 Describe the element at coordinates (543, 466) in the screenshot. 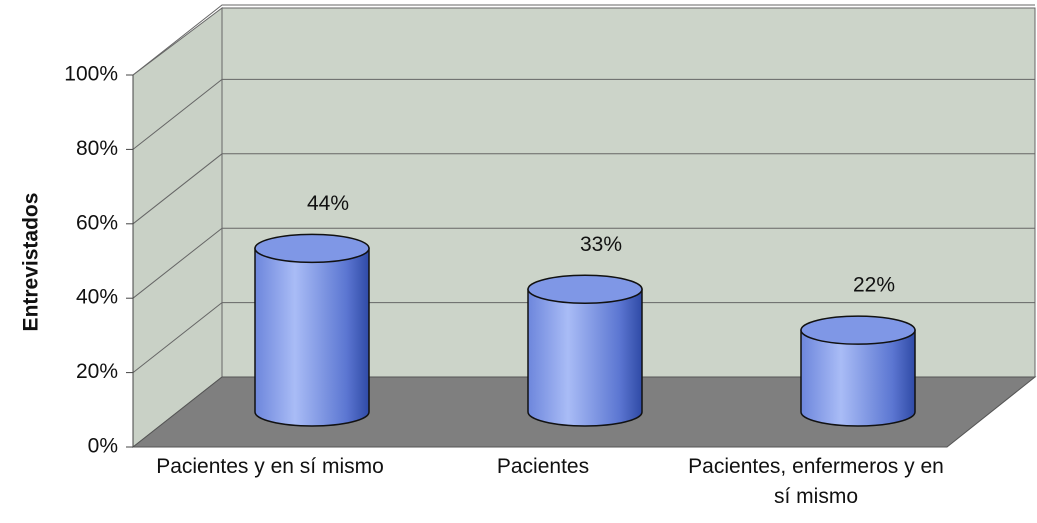

I see `x-tick-label: Pacientes` at that location.